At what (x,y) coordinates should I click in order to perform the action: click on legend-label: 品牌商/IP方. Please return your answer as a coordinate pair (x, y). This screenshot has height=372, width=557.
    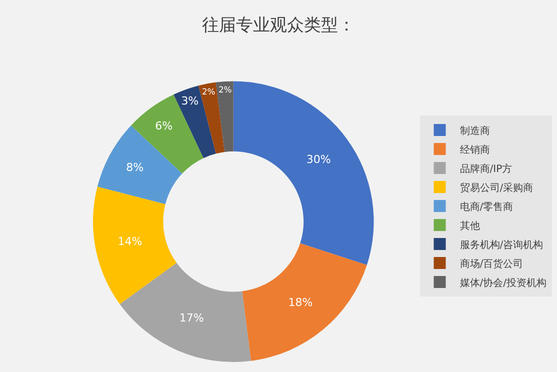
    Looking at the image, I should click on (486, 168).